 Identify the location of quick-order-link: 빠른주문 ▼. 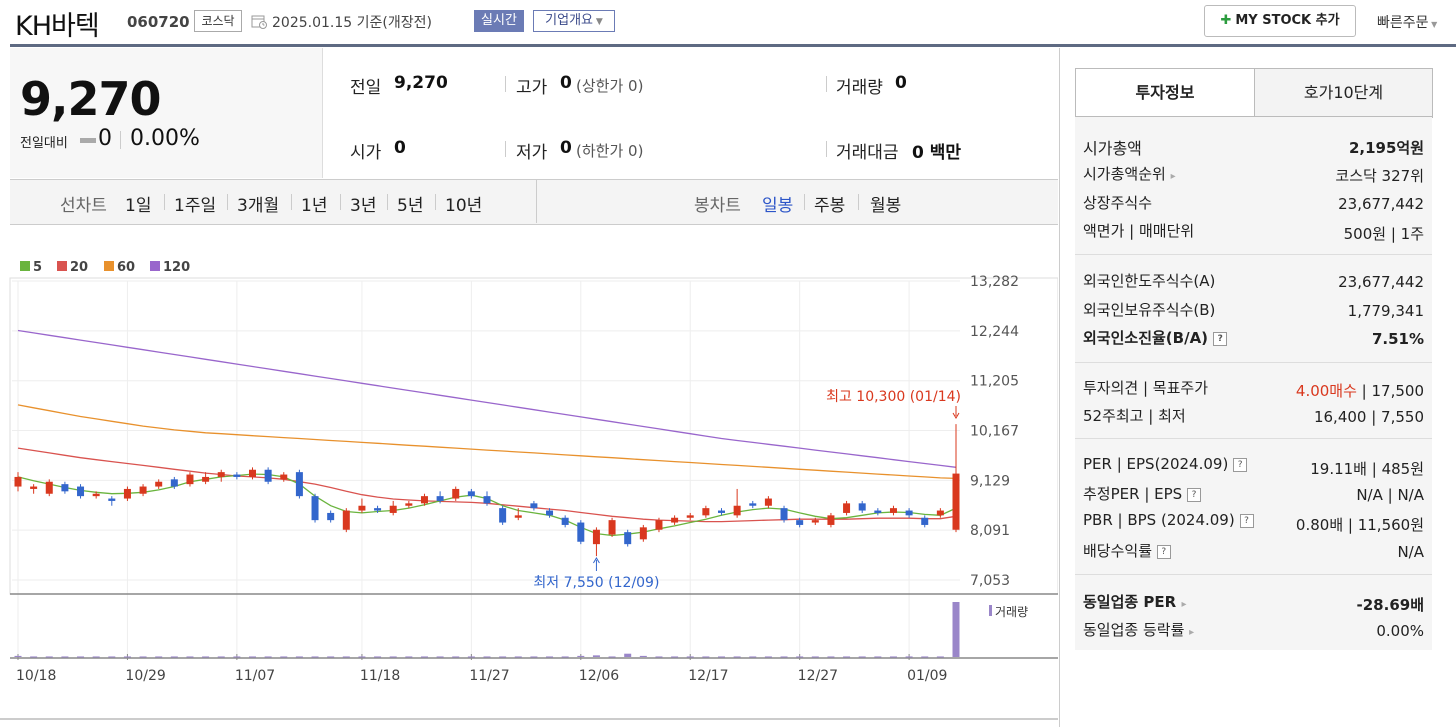
(1407, 22).